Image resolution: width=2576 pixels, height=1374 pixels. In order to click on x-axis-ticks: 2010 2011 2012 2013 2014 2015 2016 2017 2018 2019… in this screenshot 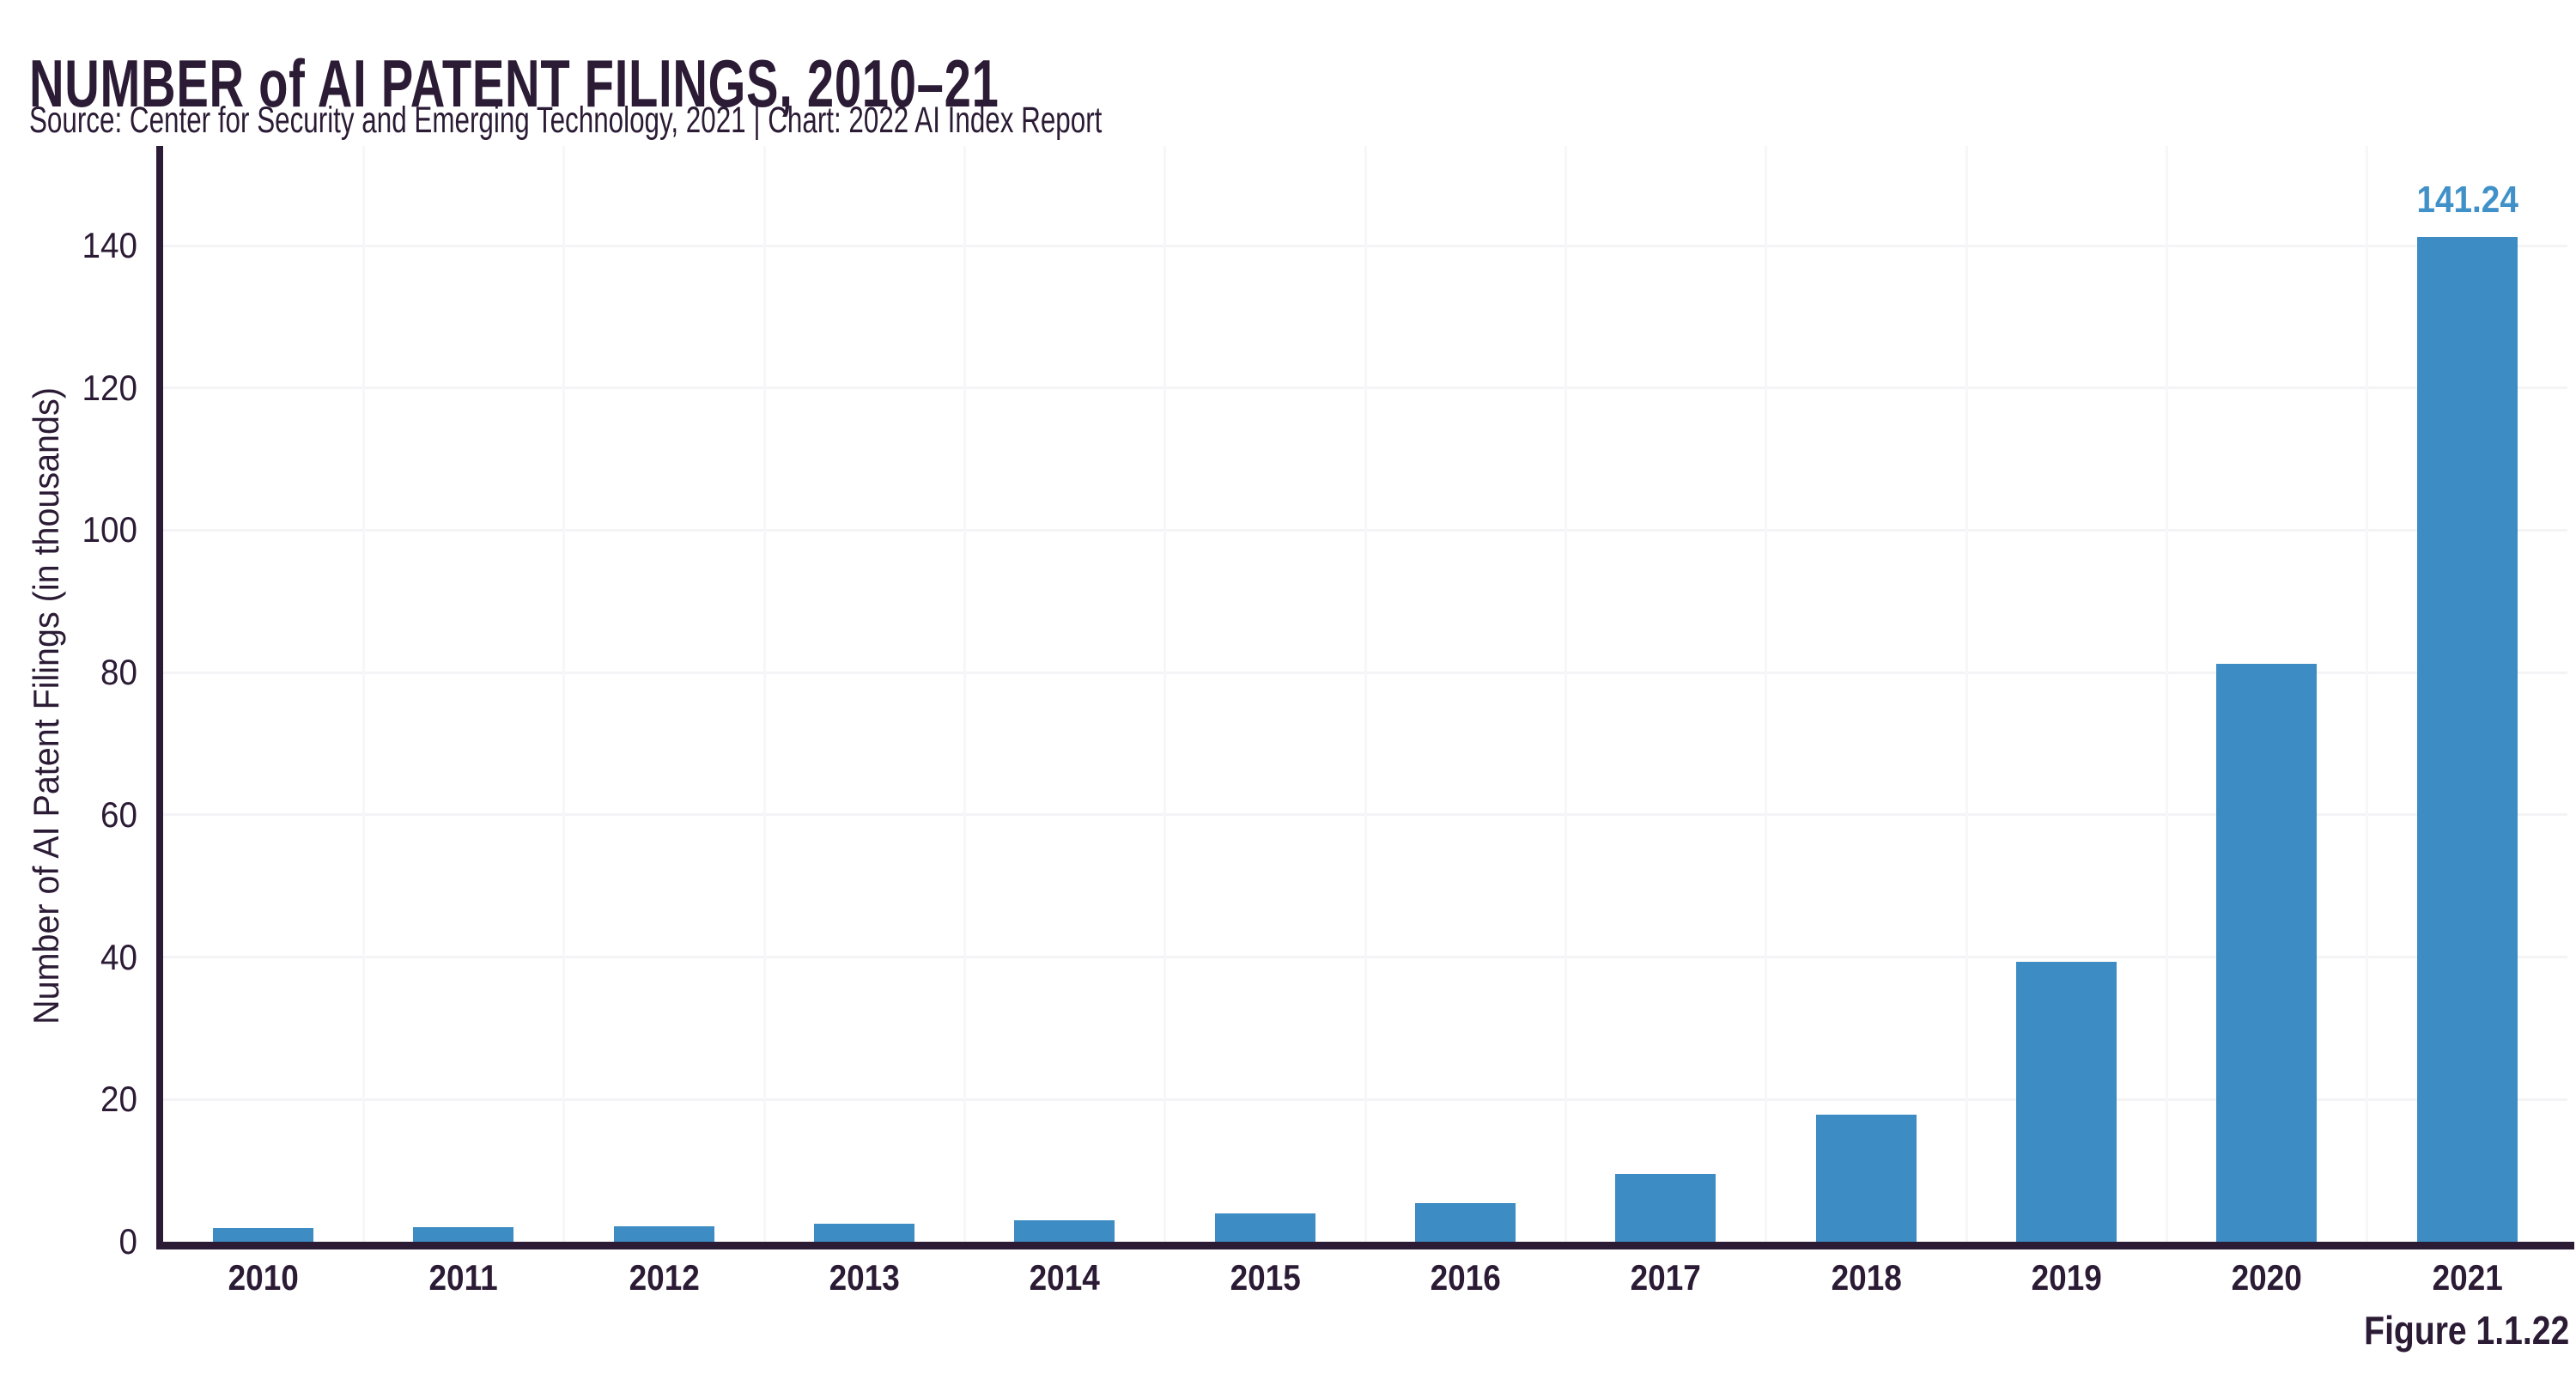, I will do `click(1365, 1277)`.